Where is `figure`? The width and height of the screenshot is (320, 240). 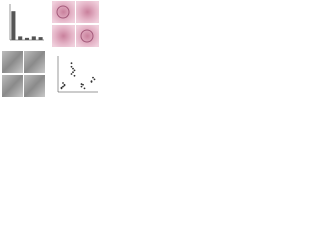 figure is located at coordinates (50, 49).